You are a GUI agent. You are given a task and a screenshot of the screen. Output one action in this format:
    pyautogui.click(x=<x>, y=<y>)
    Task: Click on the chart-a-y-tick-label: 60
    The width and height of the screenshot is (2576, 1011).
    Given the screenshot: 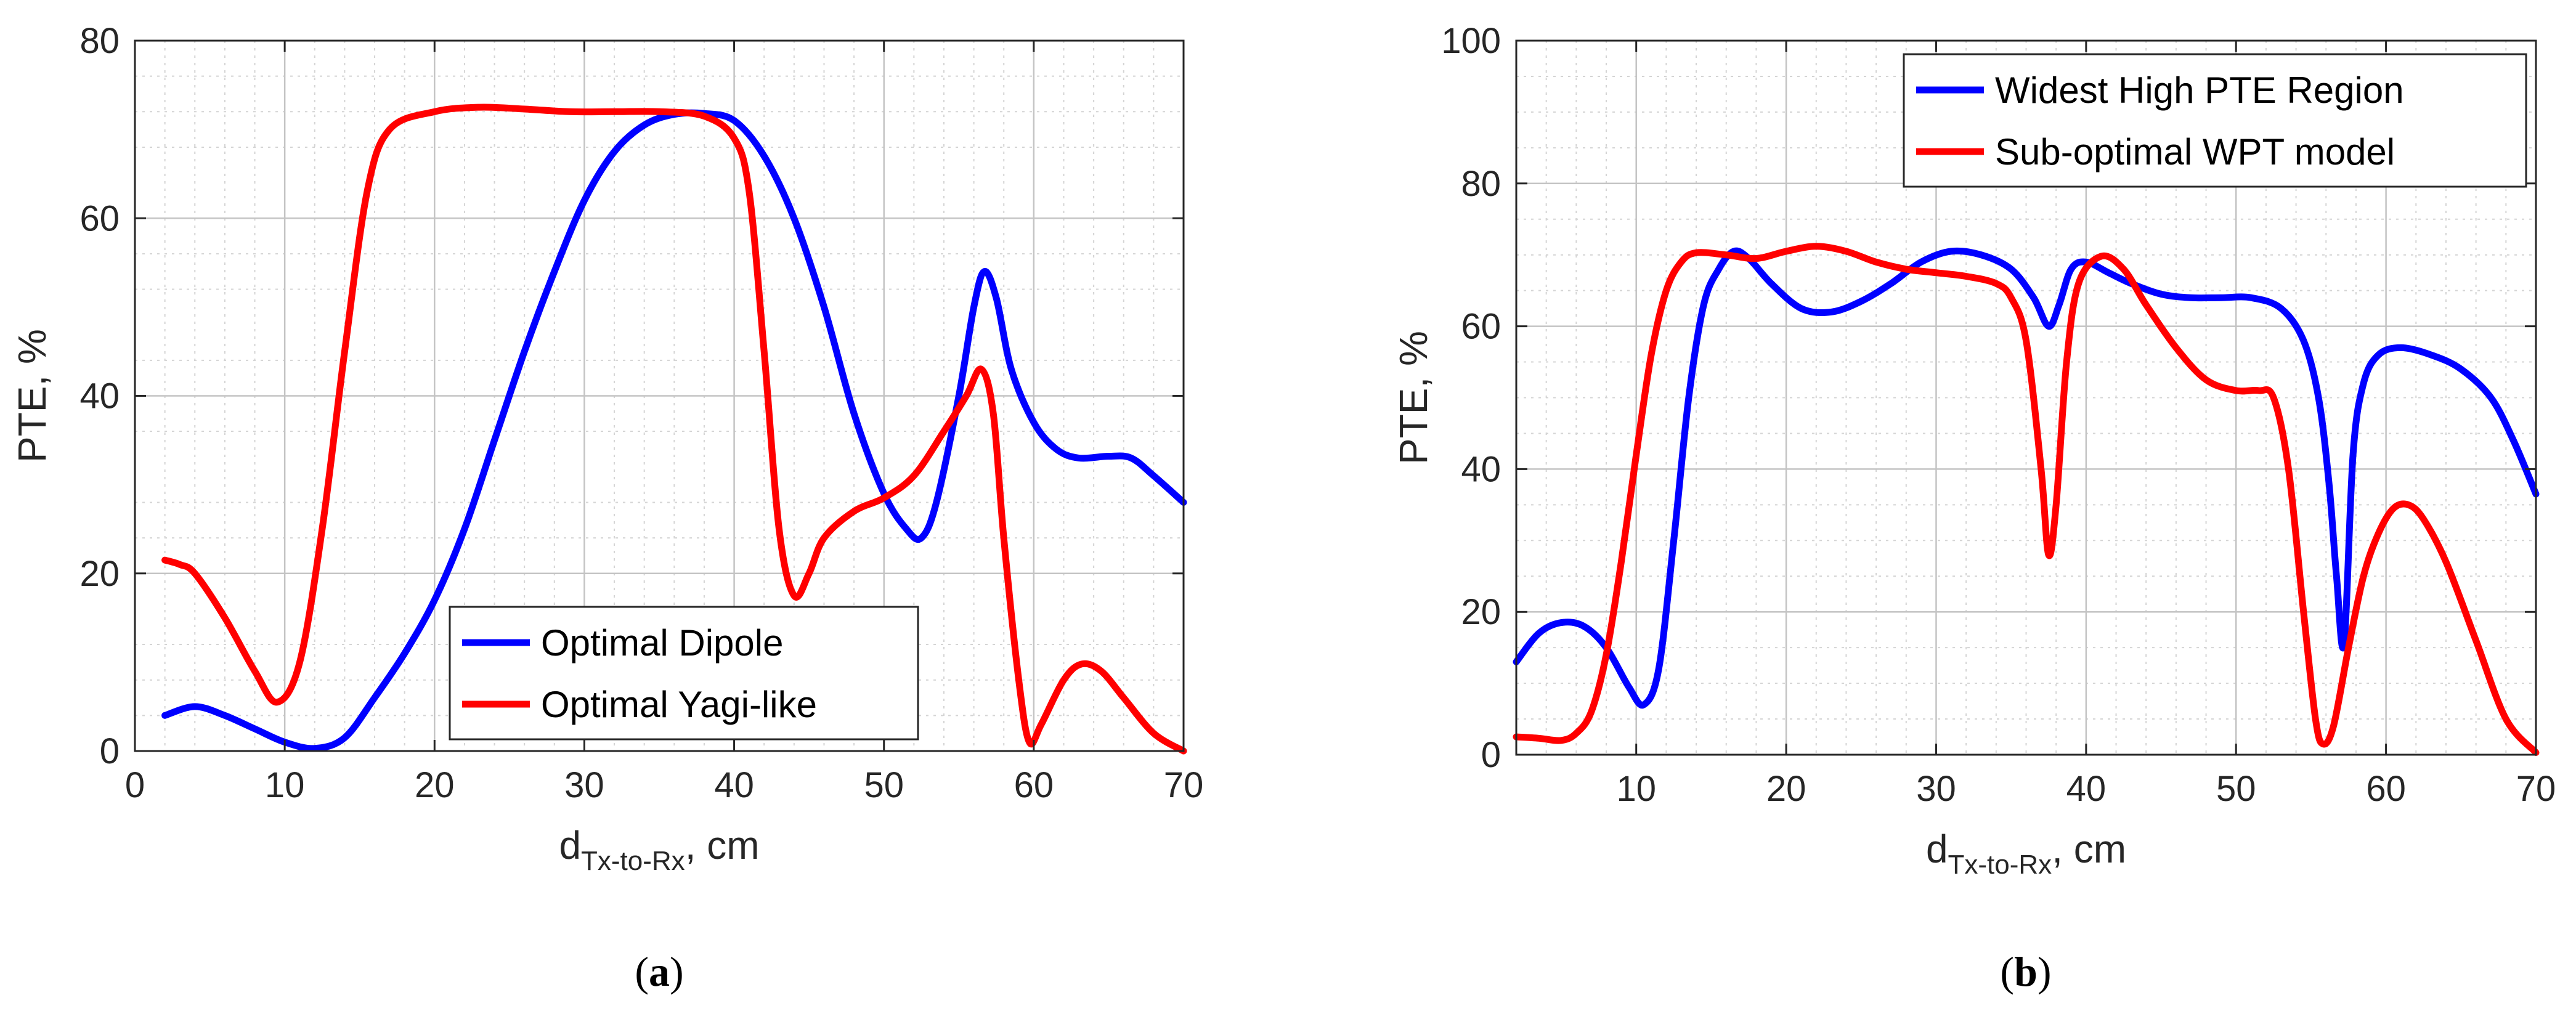 What is the action you would take?
    pyautogui.click(x=99, y=218)
    